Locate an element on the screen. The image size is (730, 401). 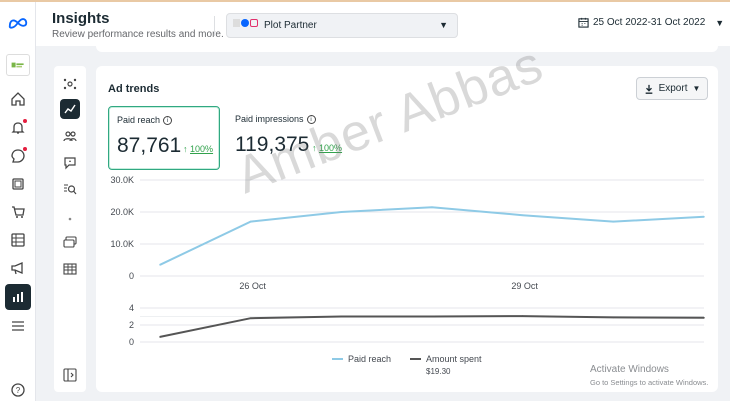
trends-icon is located at coordinates (70, 109).